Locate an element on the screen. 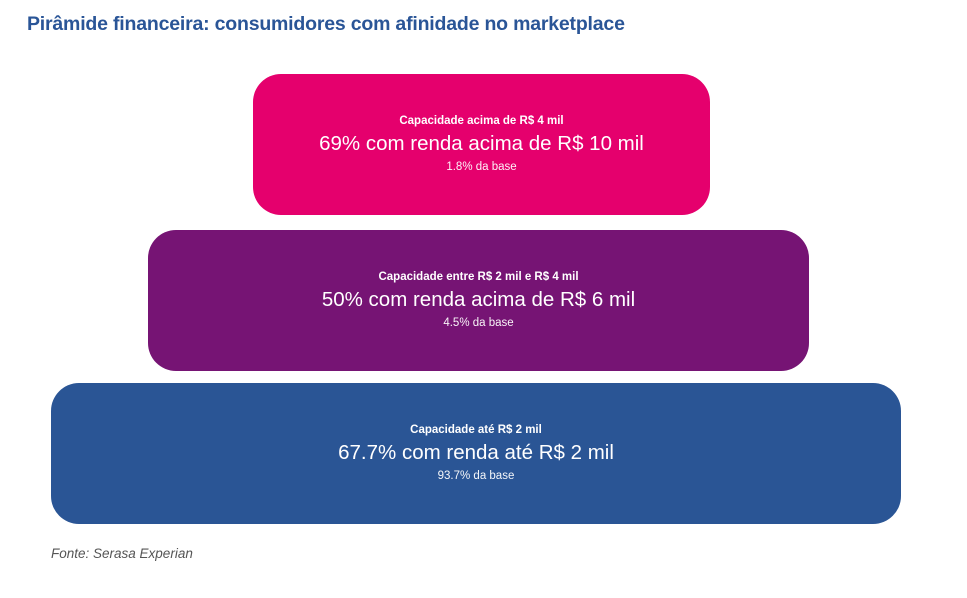  tier-capacity-label: Capacidade até R$ 2 mil is located at coordinates (476, 430).